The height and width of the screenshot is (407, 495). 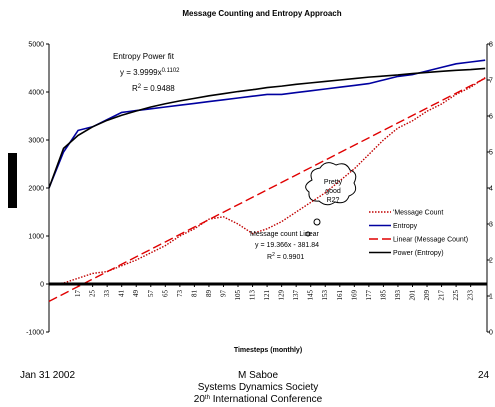 What do you see at coordinates (491, 117) in the screenshot?
I see `y2-tick-label: 6` at bounding box center [491, 117].